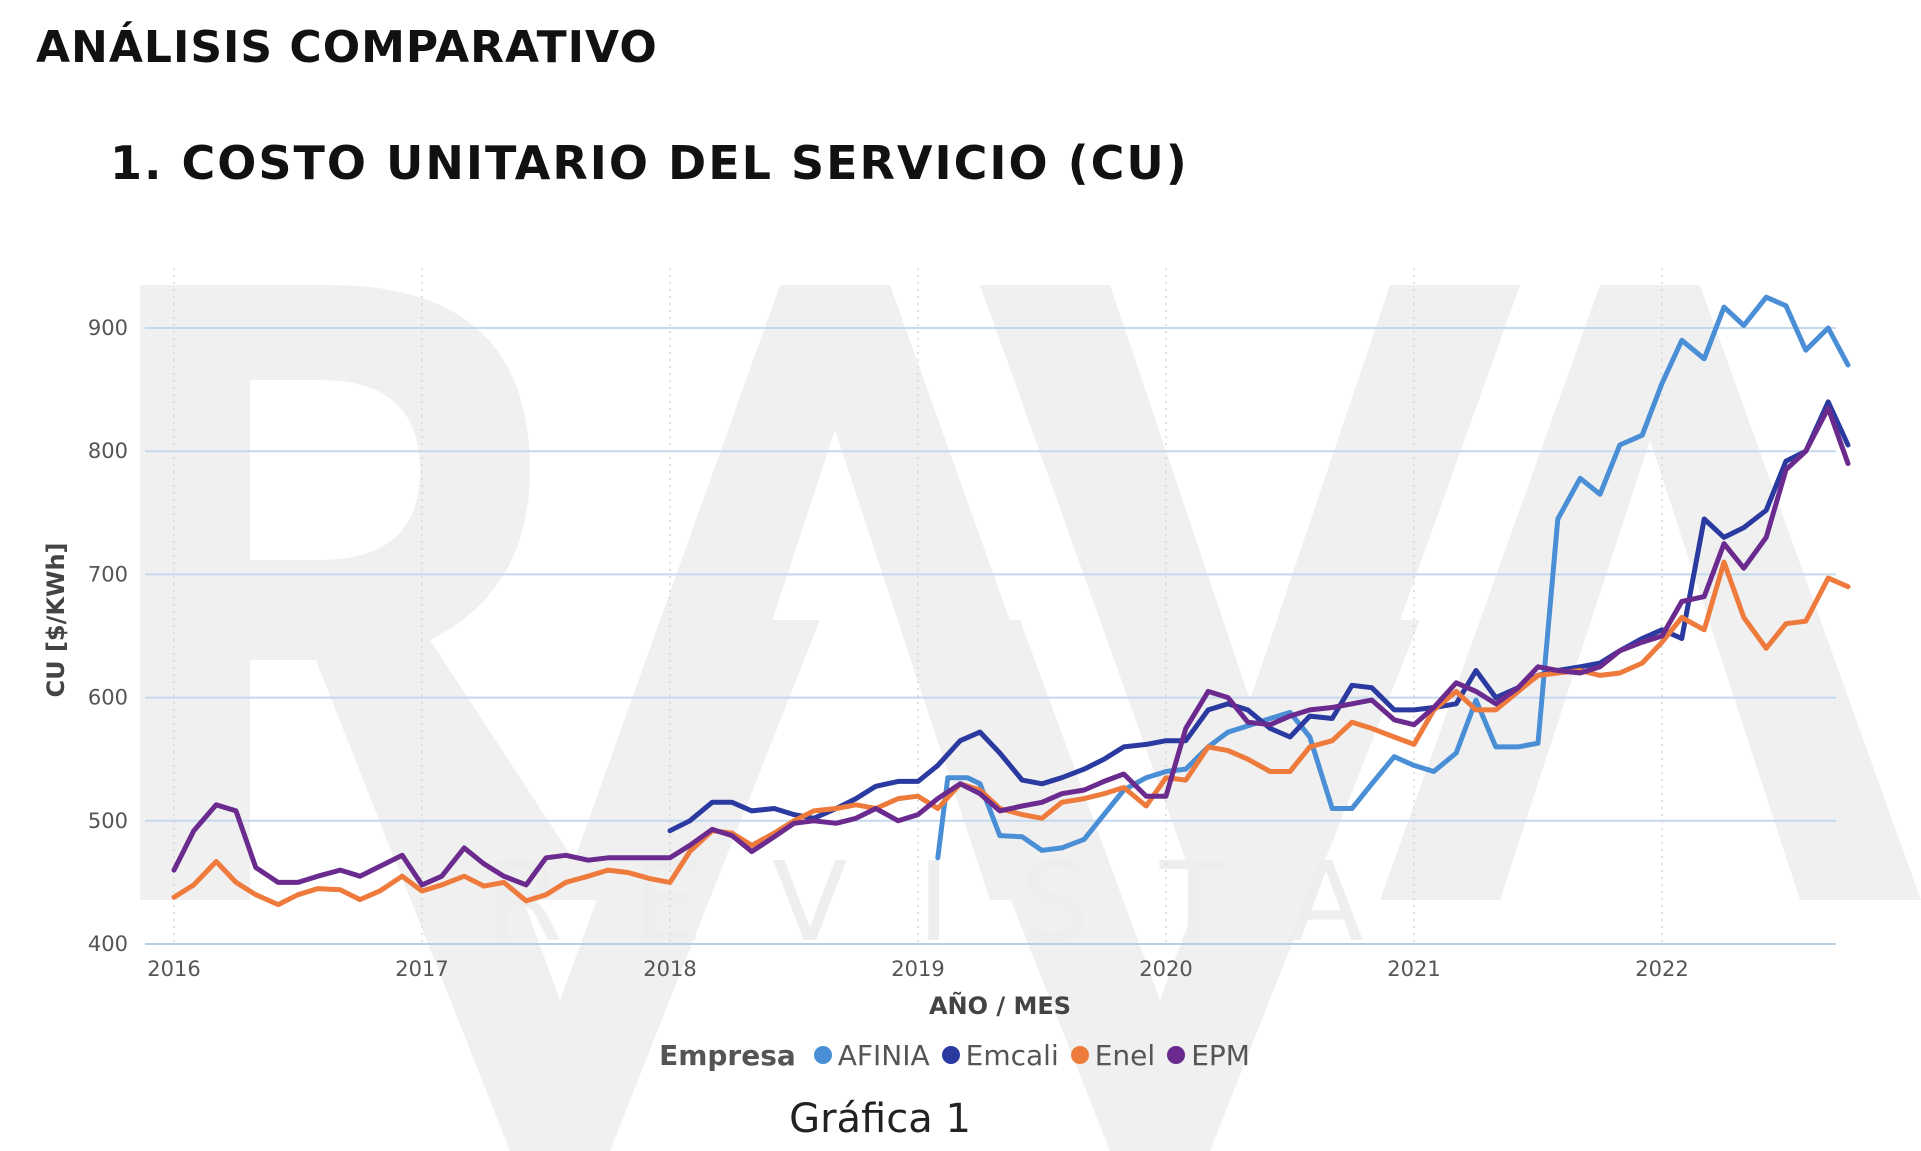 This screenshot has width=1921, height=1151. What do you see at coordinates (669, 969) in the screenshot?
I see `x-tick-2018: 2018` at bounding box center [669, 969].